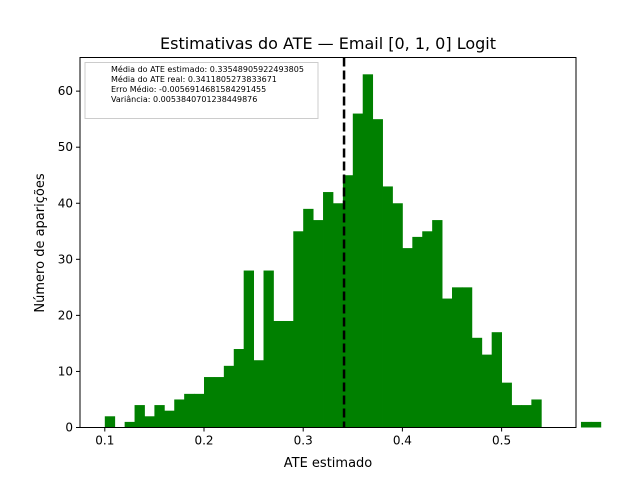 The height and width of the screenshot is (484, 640). I want to click on y-tick-label: 0, so click(69, 428).